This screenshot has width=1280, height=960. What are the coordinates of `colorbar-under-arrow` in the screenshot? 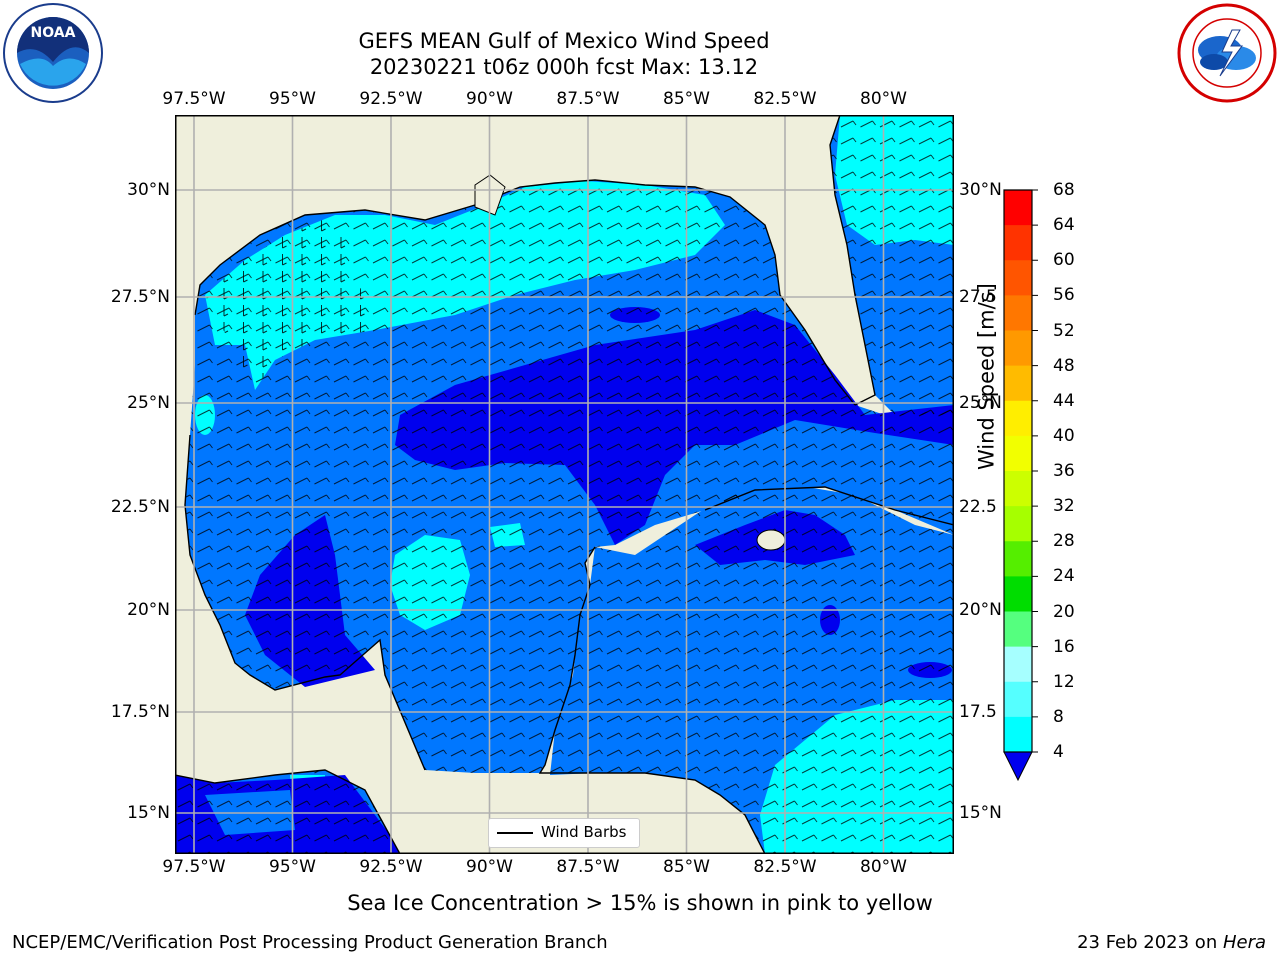 It's located at (1018, 766).